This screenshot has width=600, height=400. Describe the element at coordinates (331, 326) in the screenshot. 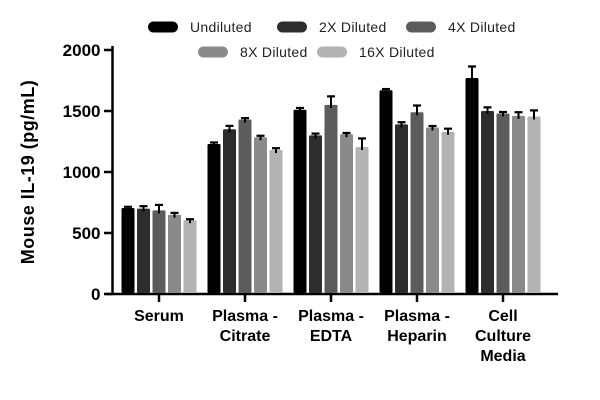

I see `x-category-label-plasma-edta: Plasma - EDTA` at that location.